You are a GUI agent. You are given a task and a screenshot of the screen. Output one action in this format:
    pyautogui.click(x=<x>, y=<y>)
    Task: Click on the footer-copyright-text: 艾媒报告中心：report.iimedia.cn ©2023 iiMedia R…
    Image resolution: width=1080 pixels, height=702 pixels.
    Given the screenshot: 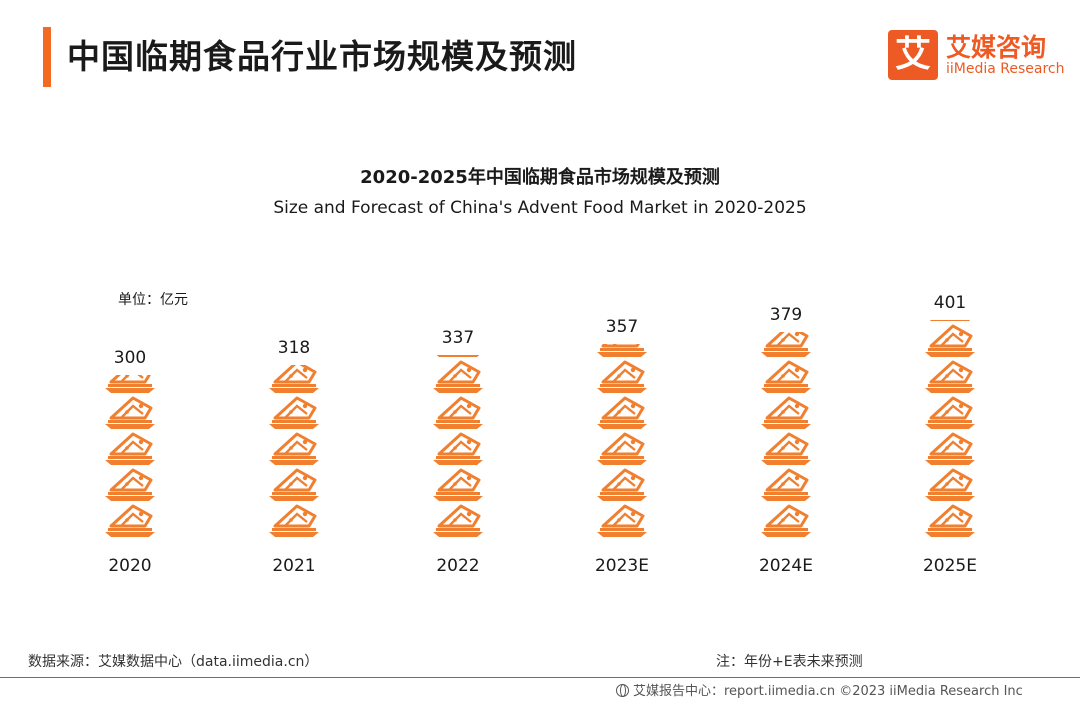 What is the action you would take?
    pyautogui.click(x=828, y=691)
    